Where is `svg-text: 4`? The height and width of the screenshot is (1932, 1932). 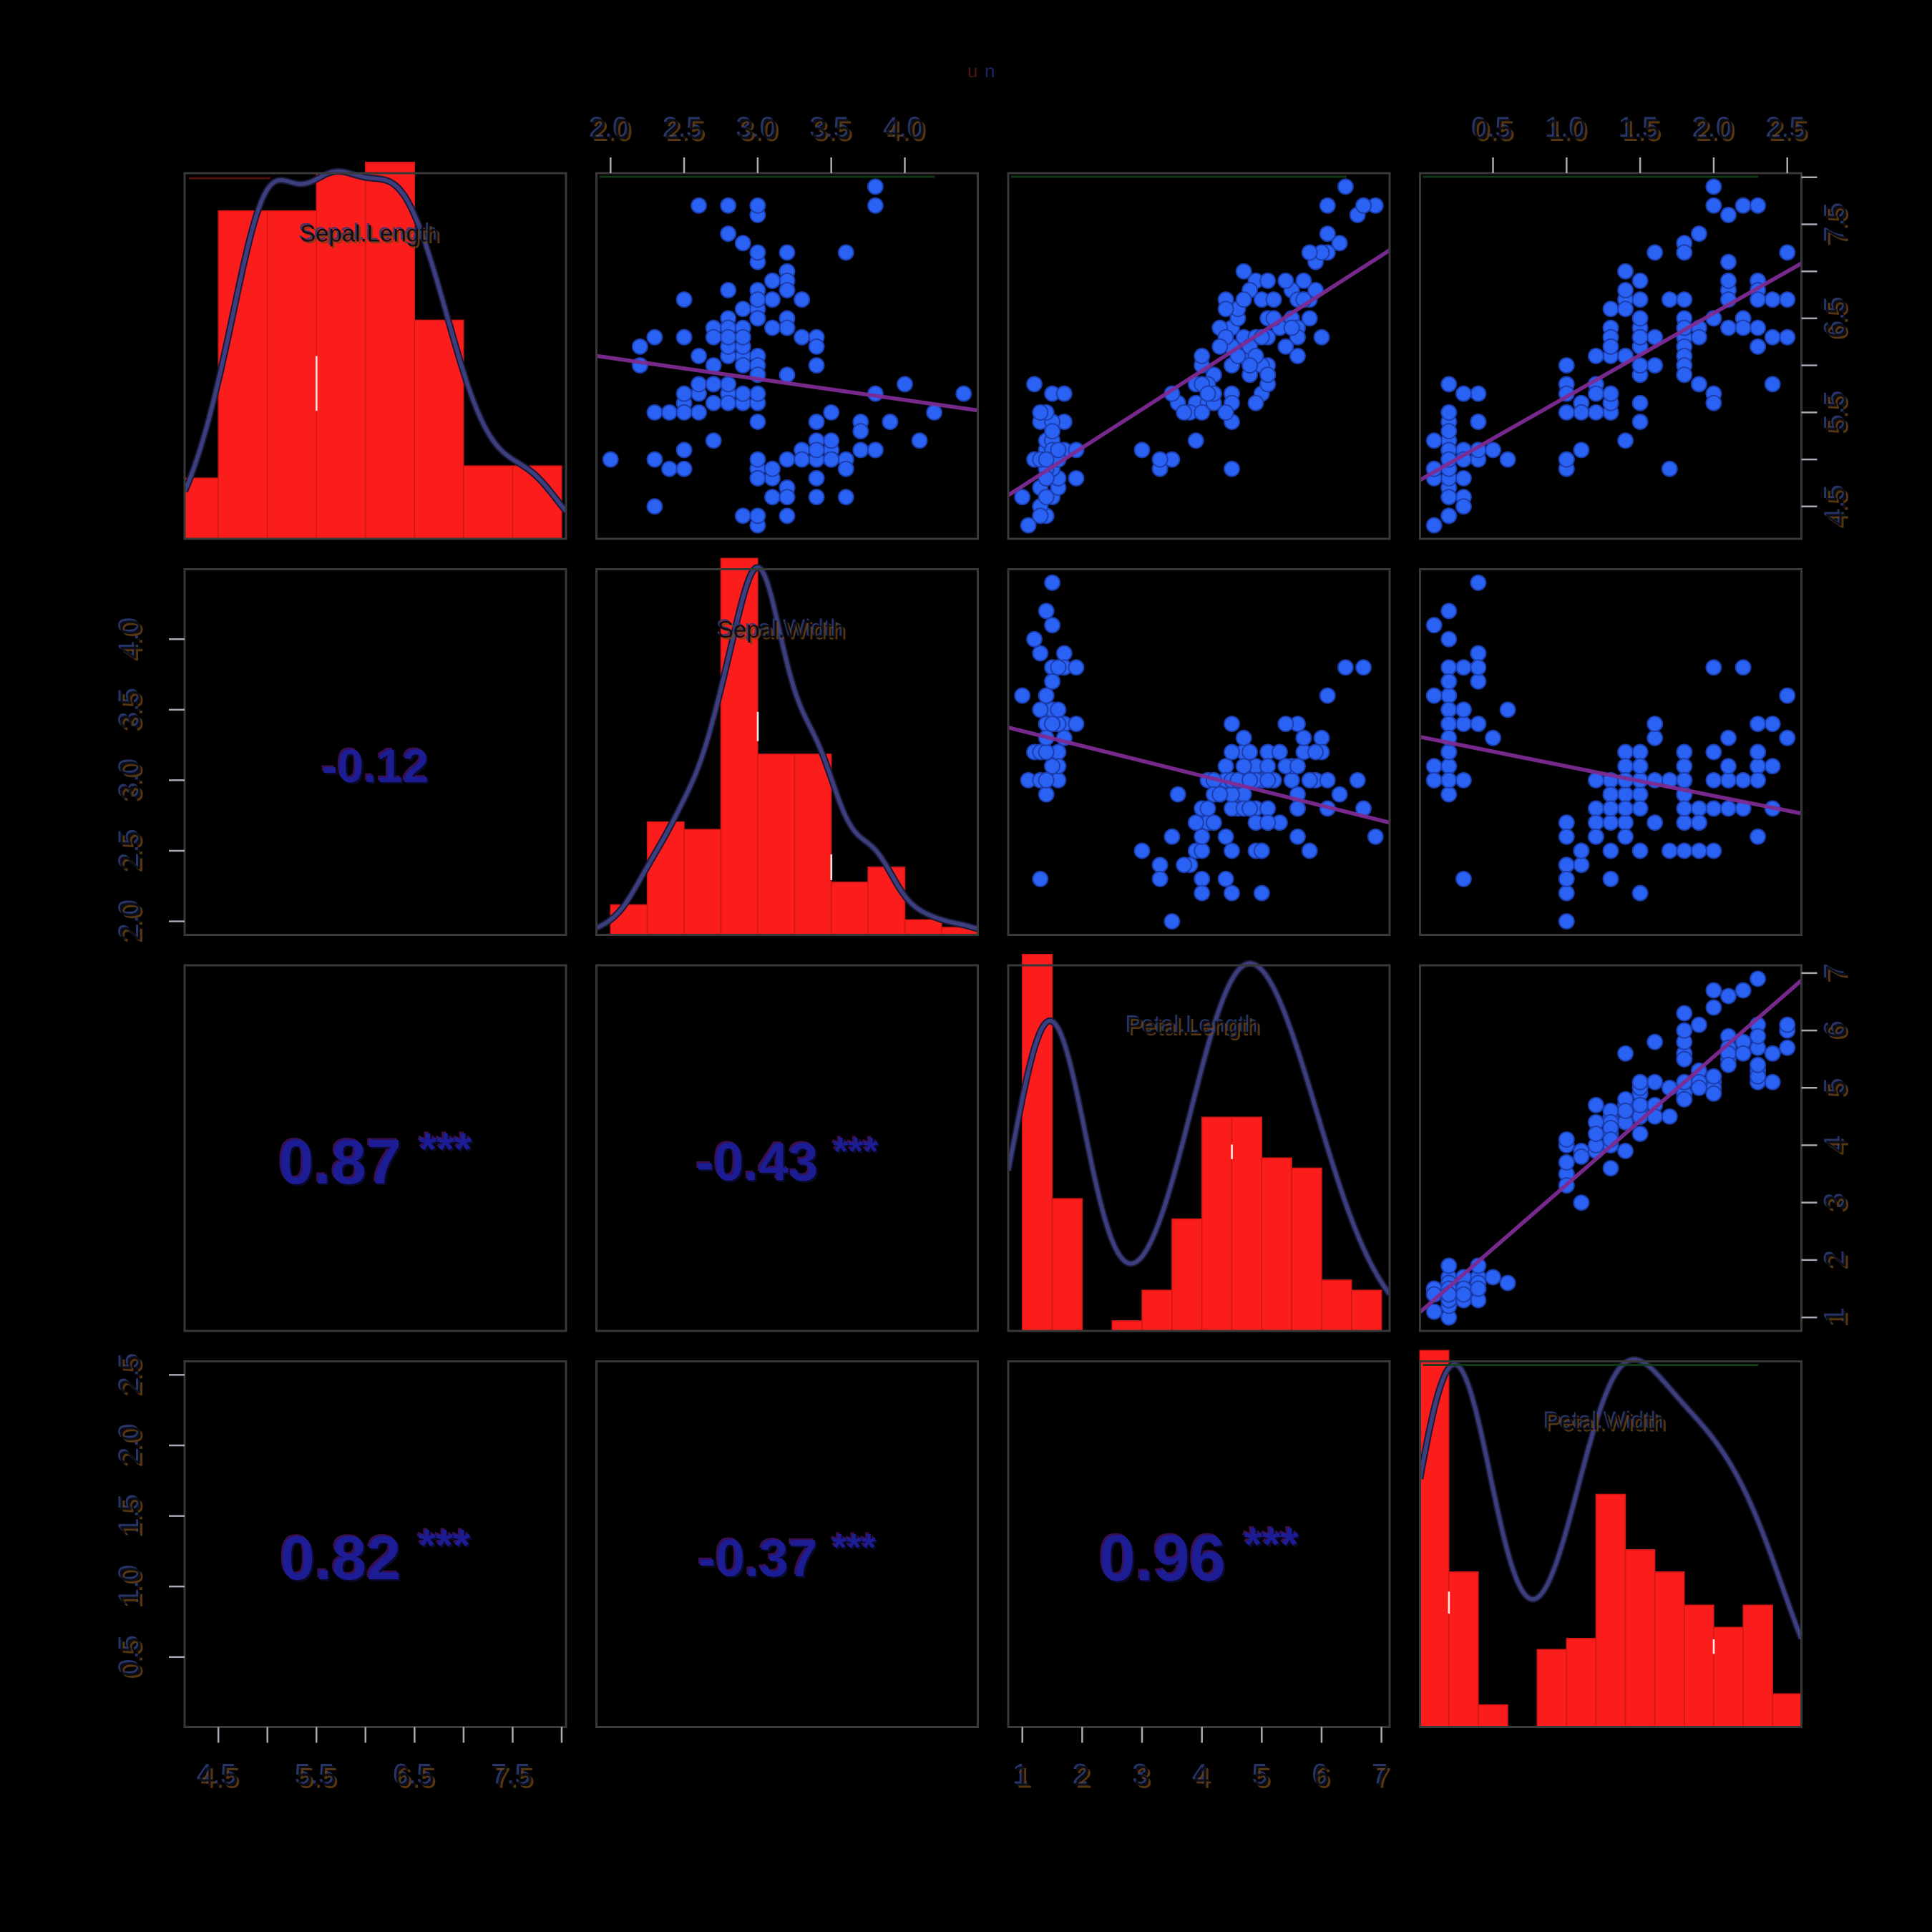 svg-text: 4 is located at coordinates (1200, 1775).